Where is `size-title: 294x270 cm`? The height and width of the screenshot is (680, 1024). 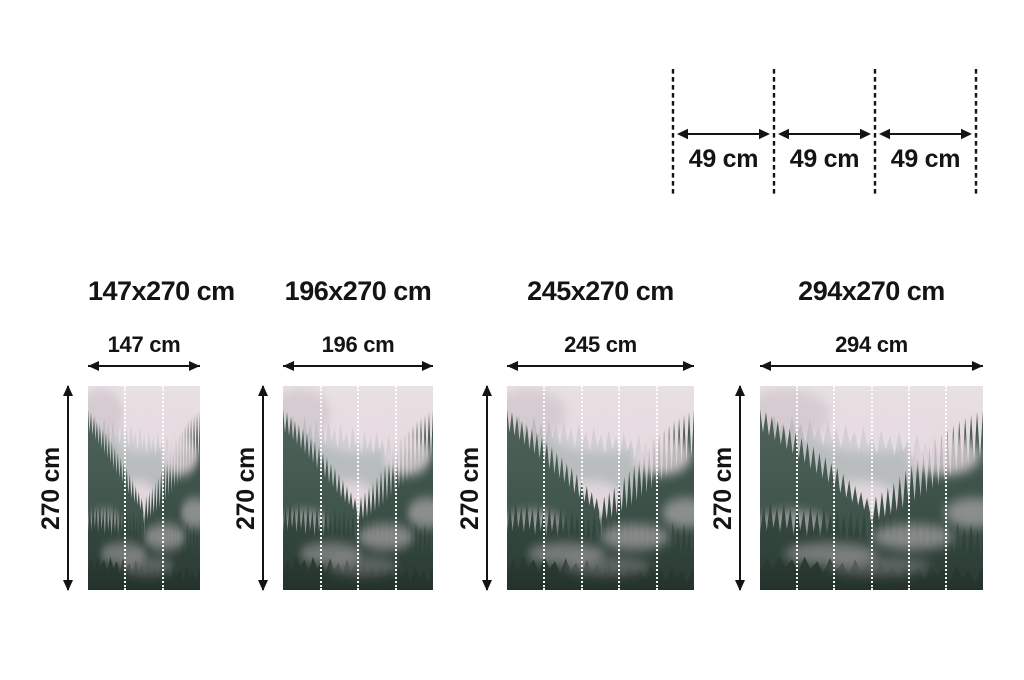
size-title: 294x270 cm is located at coordinates (871, 291).